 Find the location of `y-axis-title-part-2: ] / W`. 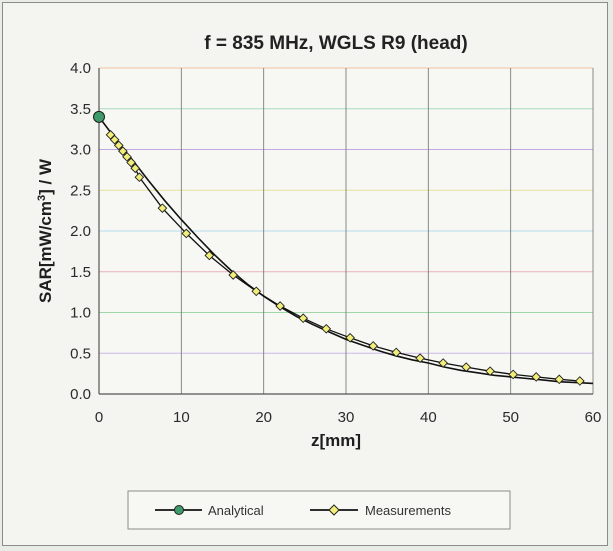

y-axis-title-part-2: ] / W is located at coordinates (45, 176).